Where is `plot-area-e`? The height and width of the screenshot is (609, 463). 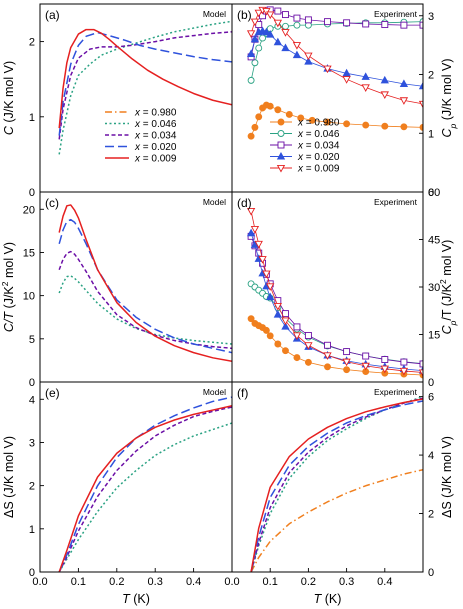
plot-area-e is located at coordinates (145, 484).